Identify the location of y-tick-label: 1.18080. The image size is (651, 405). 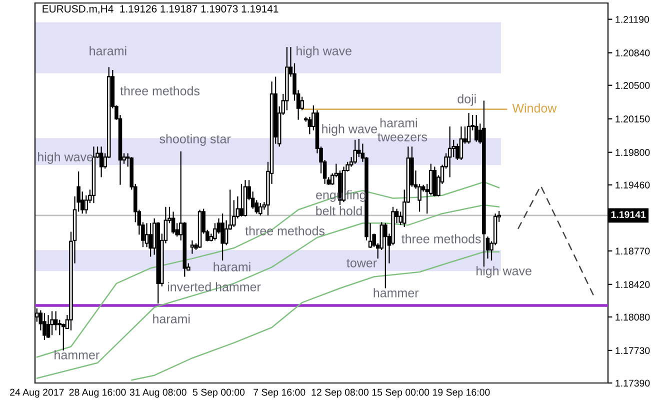
(633, 317).